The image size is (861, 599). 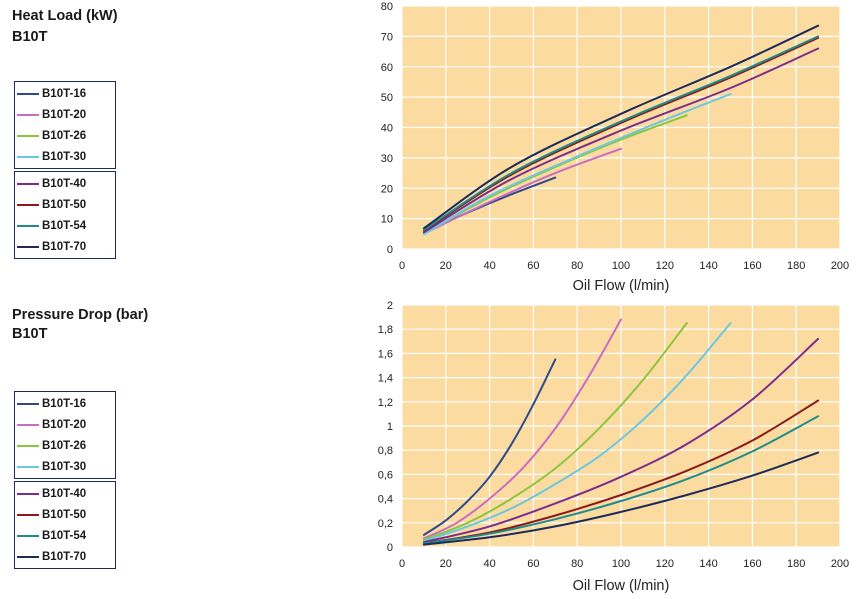 What do you see at coordinates (665, 564) in the screenshot?
I see `x-tick-label: 120` at bounding box center [665, 564].